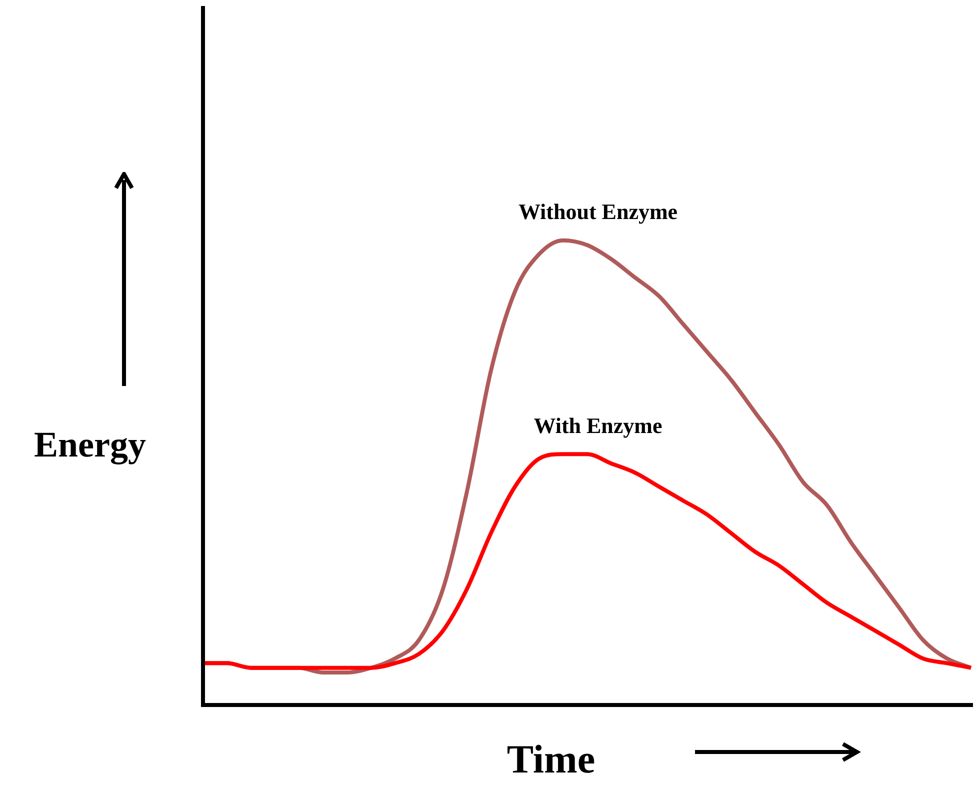 The height and width of the screenshot is (802, 975). I want to click on series-label: Without Enzyme, so click(598, 211).